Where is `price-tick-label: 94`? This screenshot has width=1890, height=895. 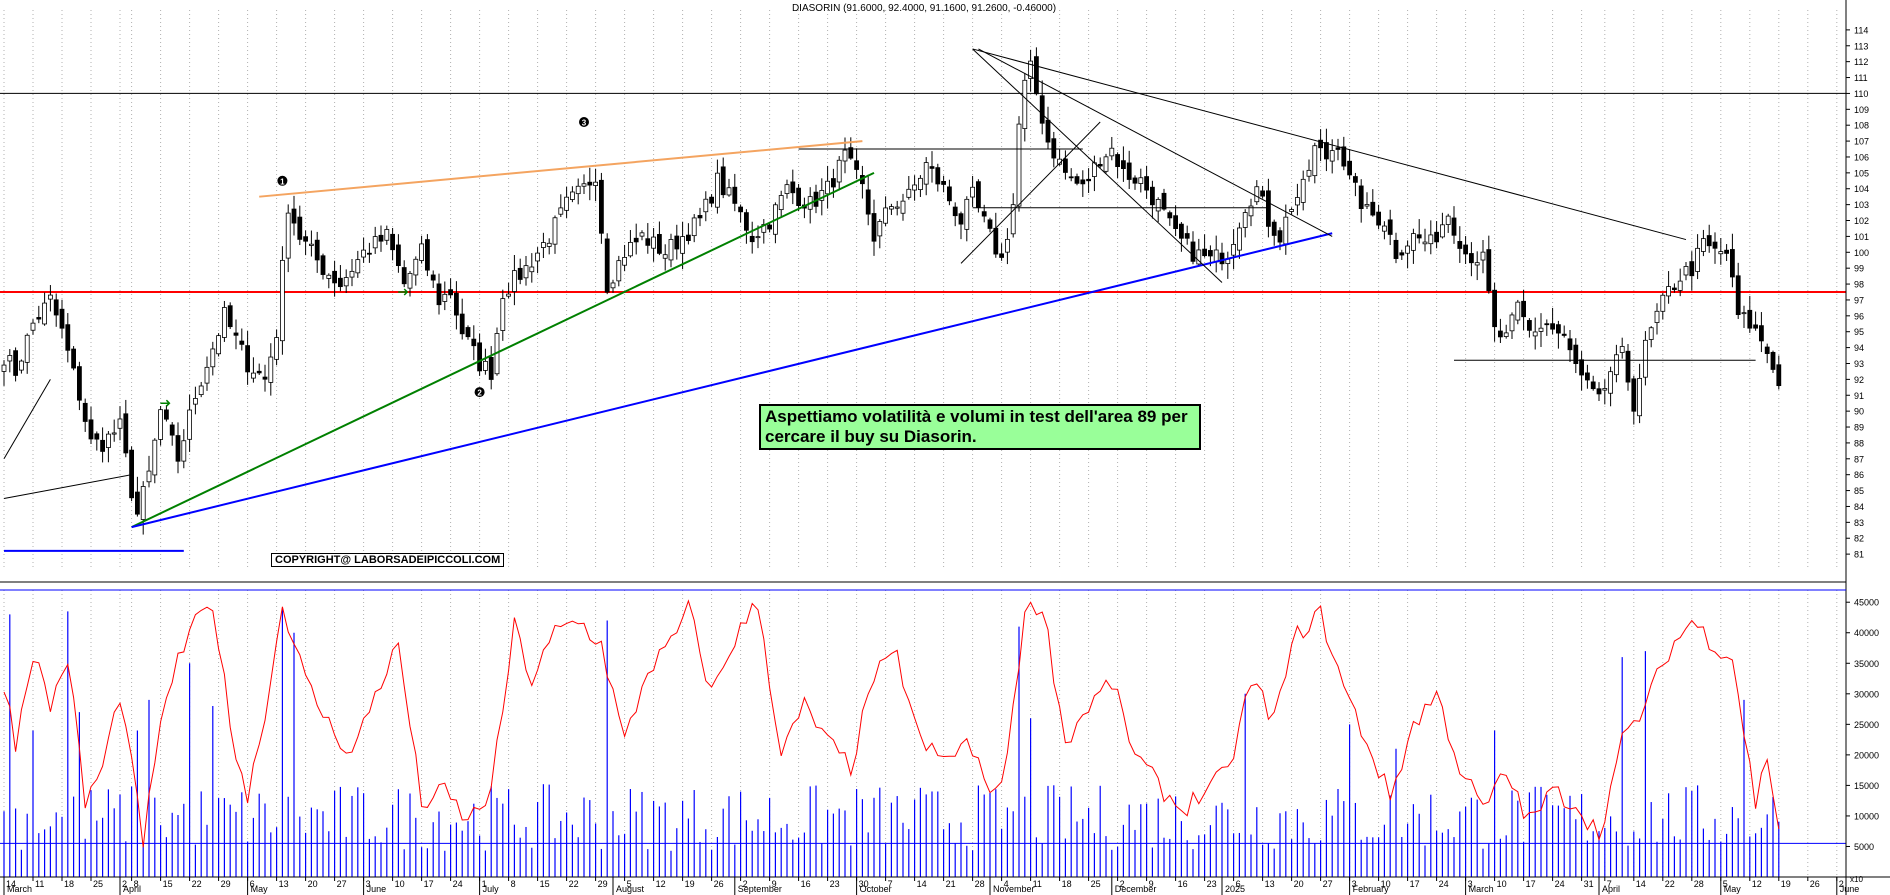
price-tick-label: 94 is located at coordinates (1859, 348).